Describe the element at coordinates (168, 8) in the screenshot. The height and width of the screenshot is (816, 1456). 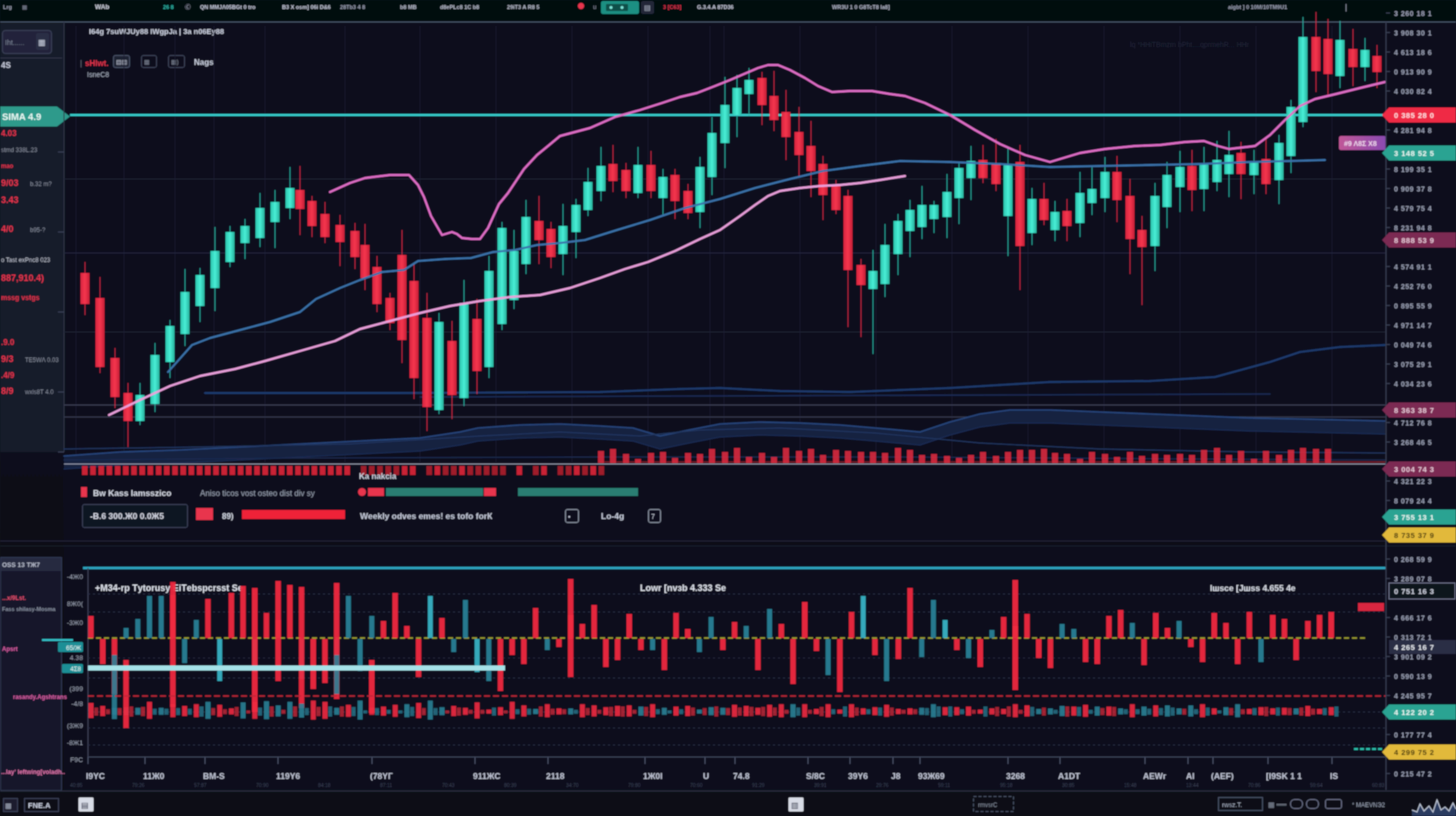
I see `svg-text: 26 8` at that location.